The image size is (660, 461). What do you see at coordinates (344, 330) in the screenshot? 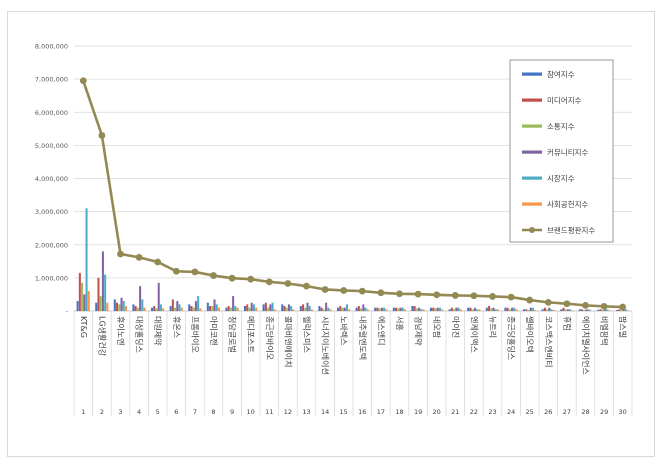
I see `category-label: 노바렉스` at bounding box center [344, 330].